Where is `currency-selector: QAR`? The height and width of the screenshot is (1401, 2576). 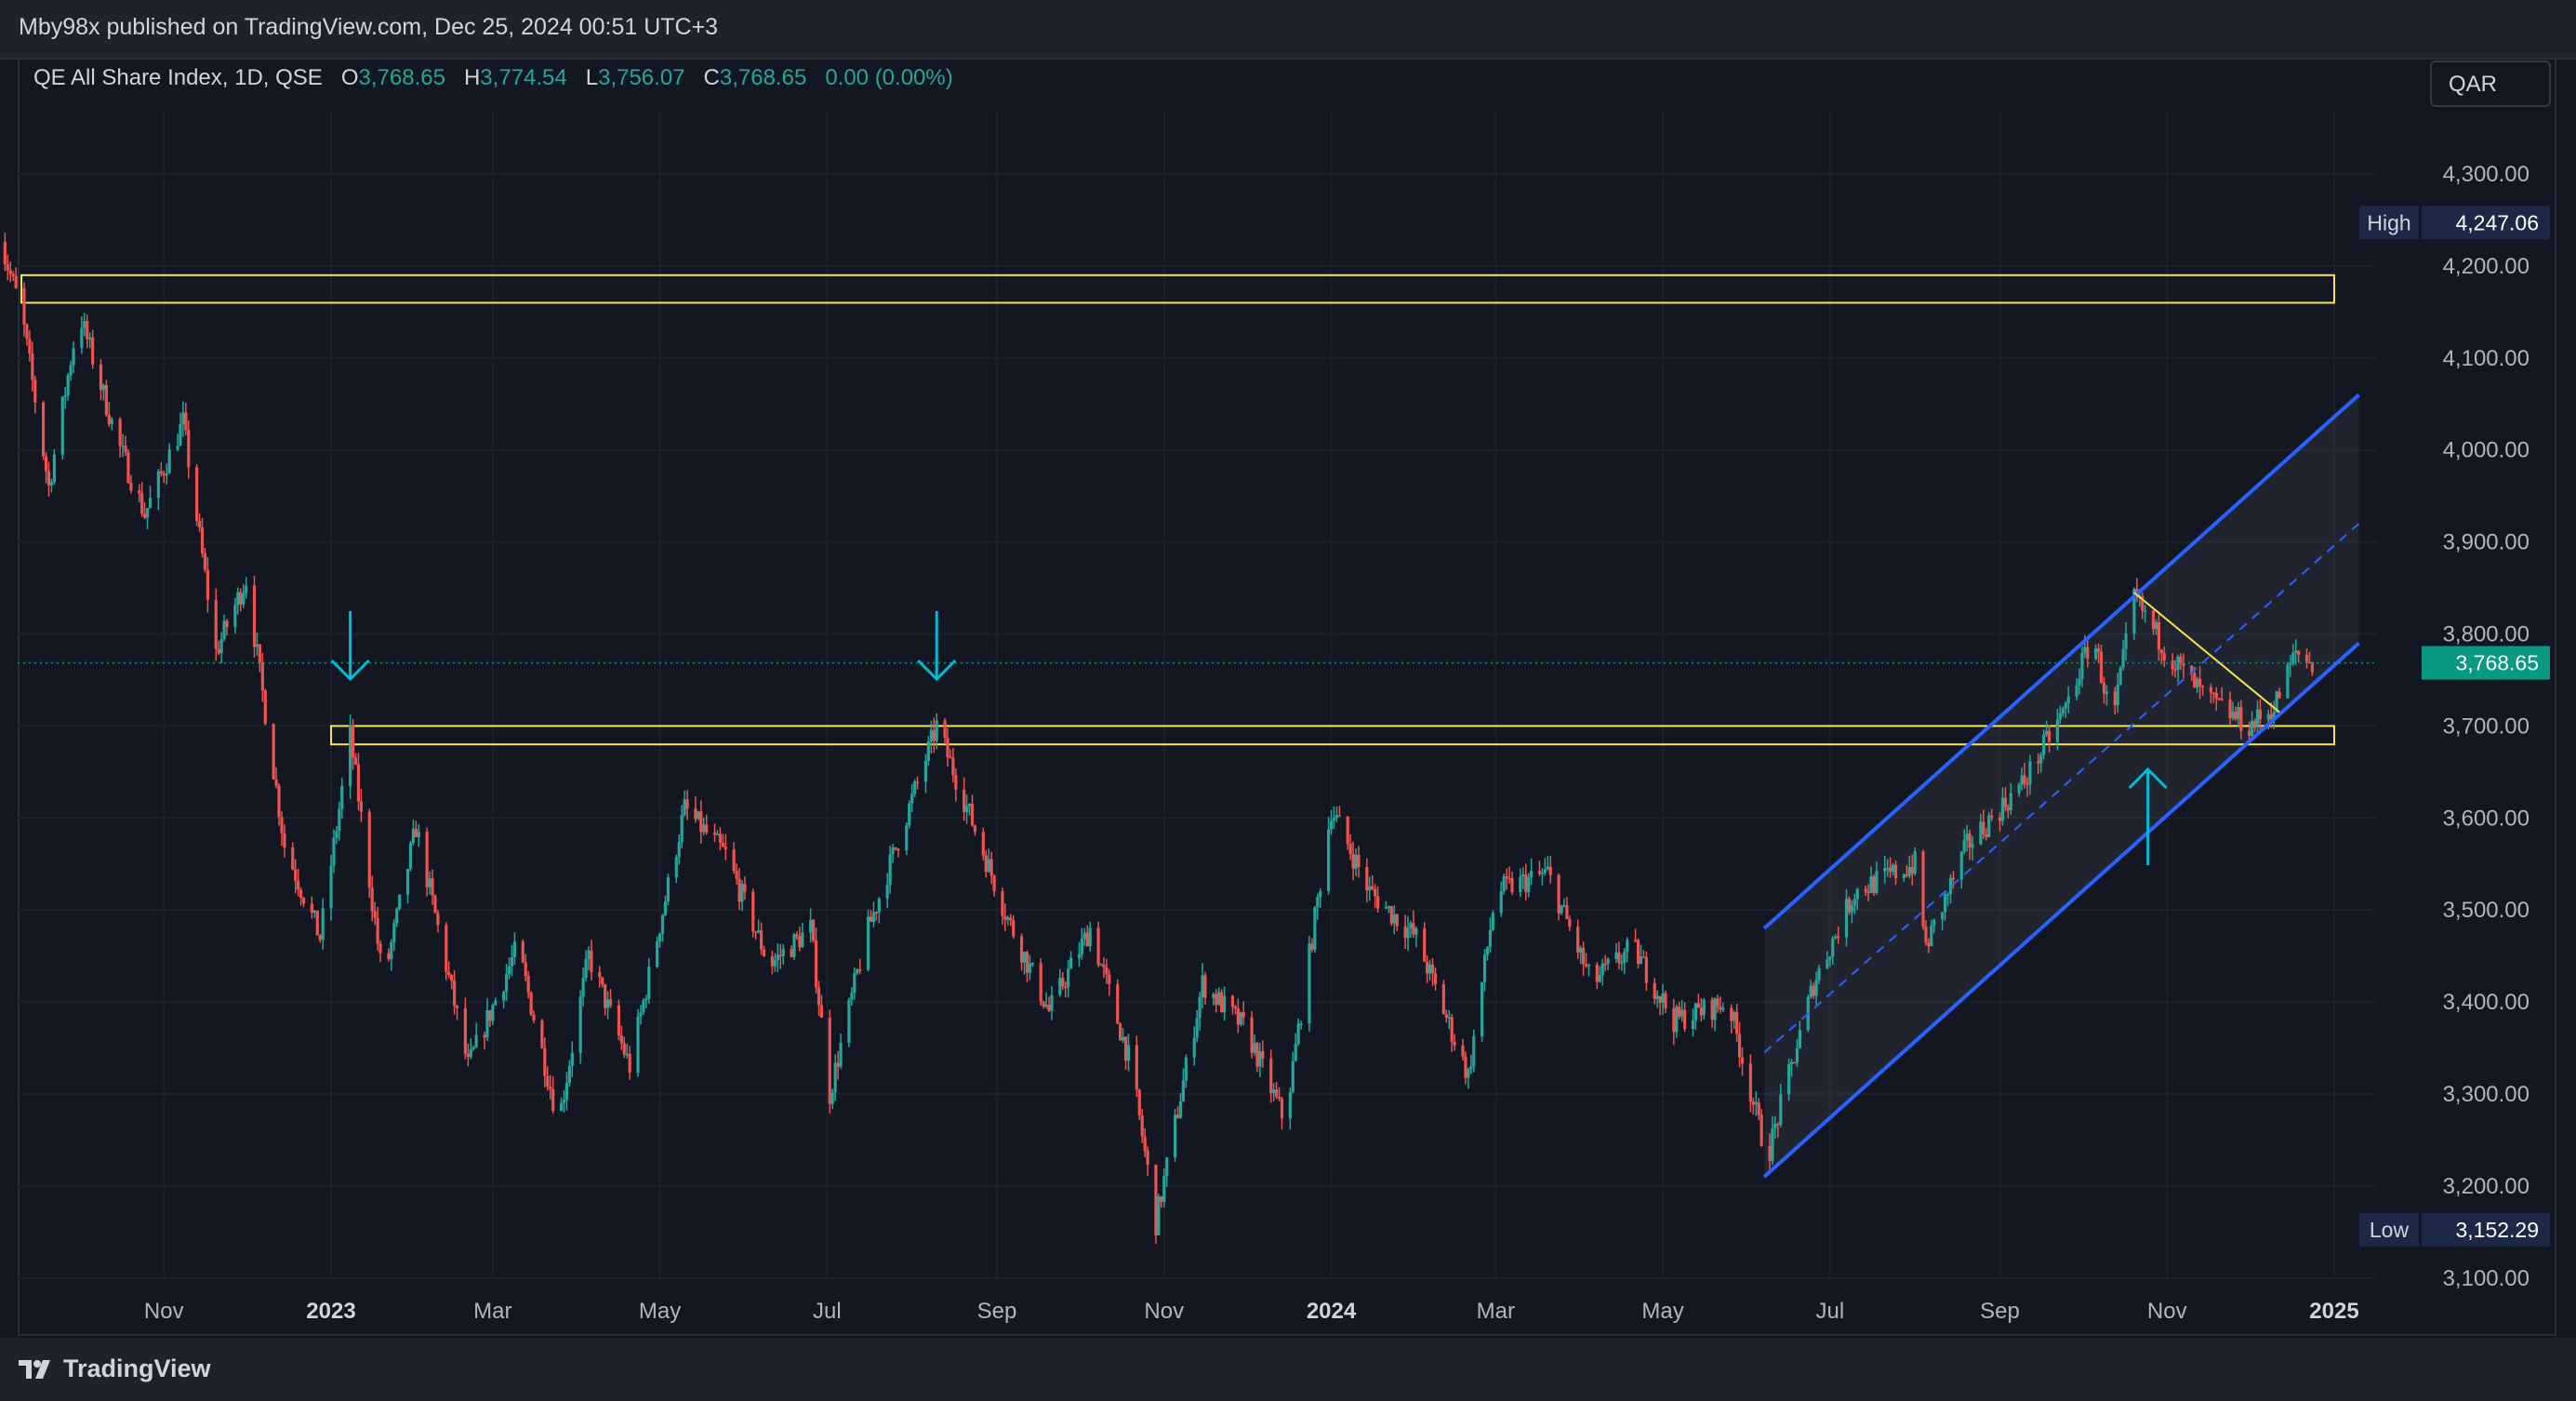
currency-selector: QAR is located at coordinates (2490, 83).